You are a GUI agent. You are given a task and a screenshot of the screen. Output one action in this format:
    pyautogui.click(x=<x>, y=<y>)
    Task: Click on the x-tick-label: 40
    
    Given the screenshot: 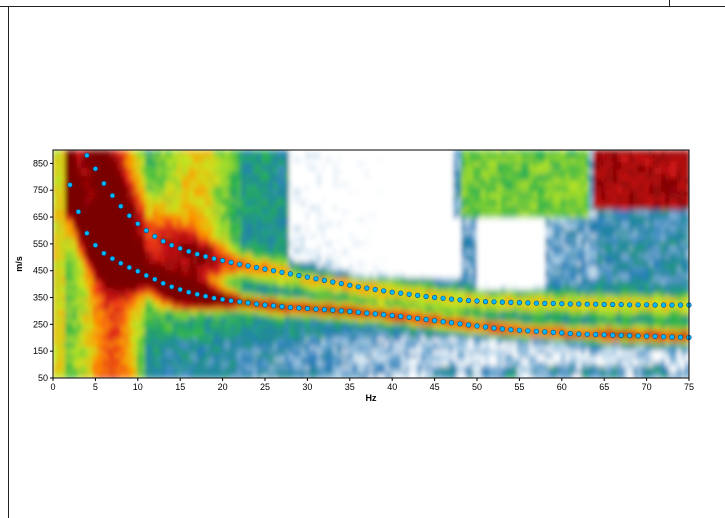 What is the action you would take?
    pyautogui.click(x=392, y=387)
    